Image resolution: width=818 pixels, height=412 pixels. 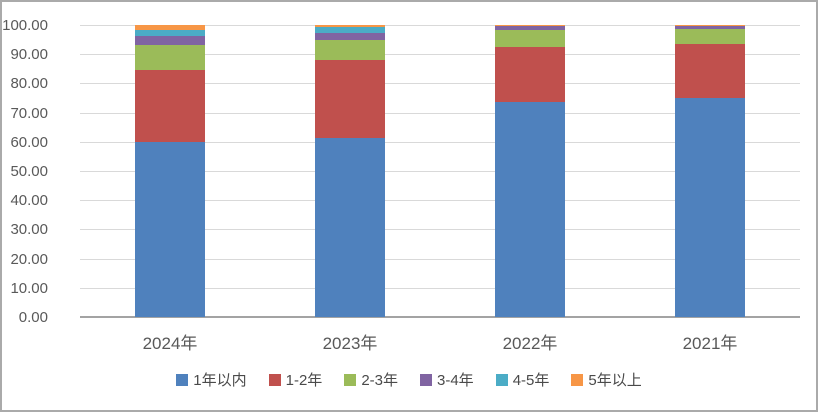 I want to click on bar-column-2024年, so click(x=170, y=171).